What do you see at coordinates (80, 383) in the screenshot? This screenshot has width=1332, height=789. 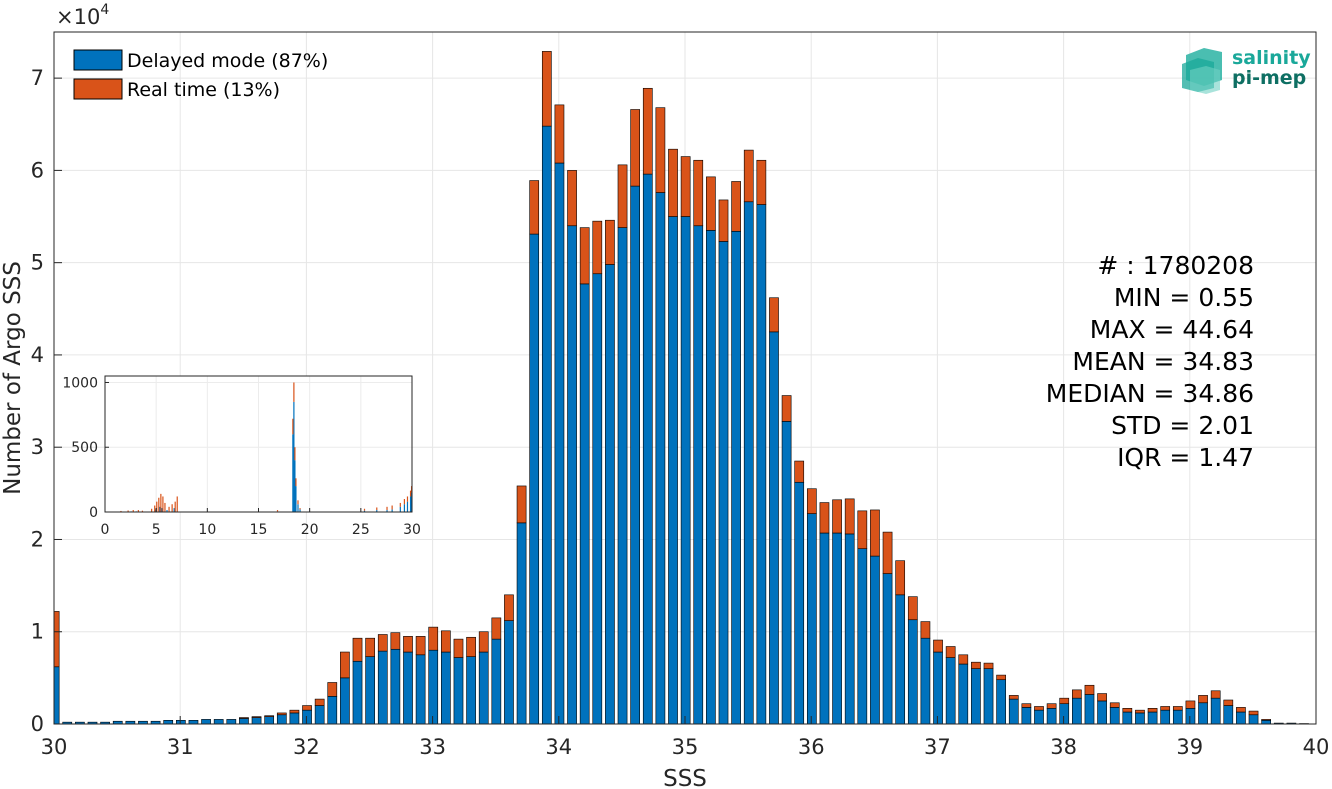 I see `inset-y-tick-label: 1000` at bounding box center [80, 383].